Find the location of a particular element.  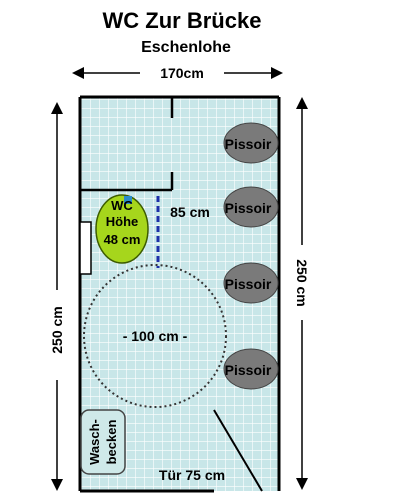

wc-cistern is located at coordinates (85, 248).